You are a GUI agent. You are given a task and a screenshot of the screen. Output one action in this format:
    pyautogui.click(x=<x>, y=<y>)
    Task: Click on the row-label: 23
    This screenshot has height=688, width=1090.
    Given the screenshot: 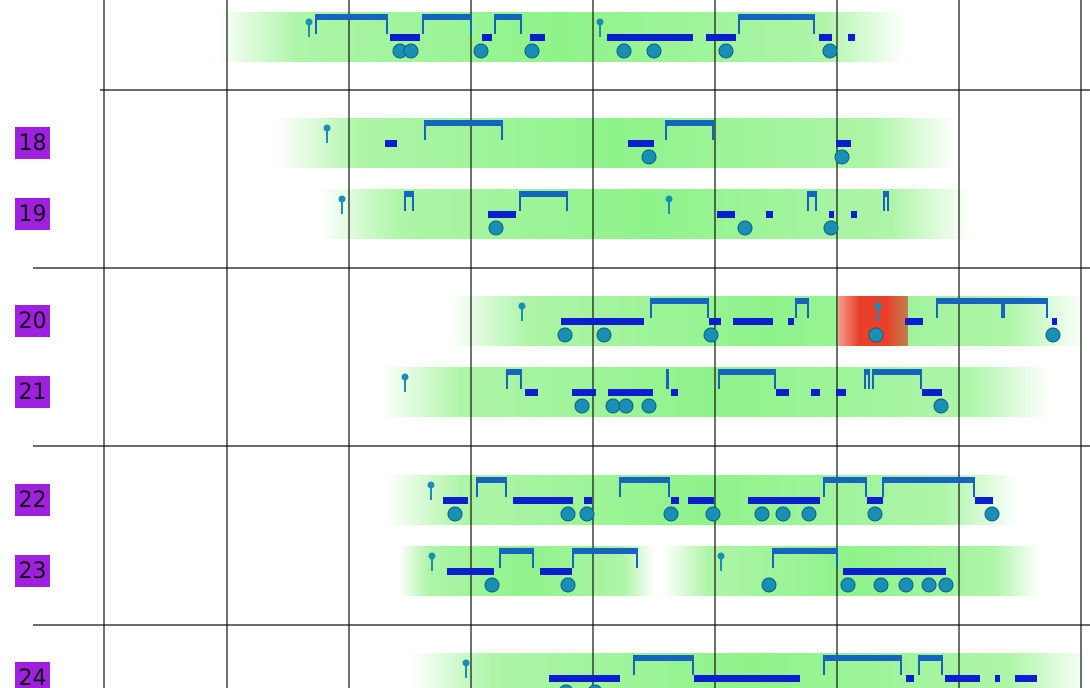 What is the action you would take?
    pyautogui.click(x=33, y=571)
    